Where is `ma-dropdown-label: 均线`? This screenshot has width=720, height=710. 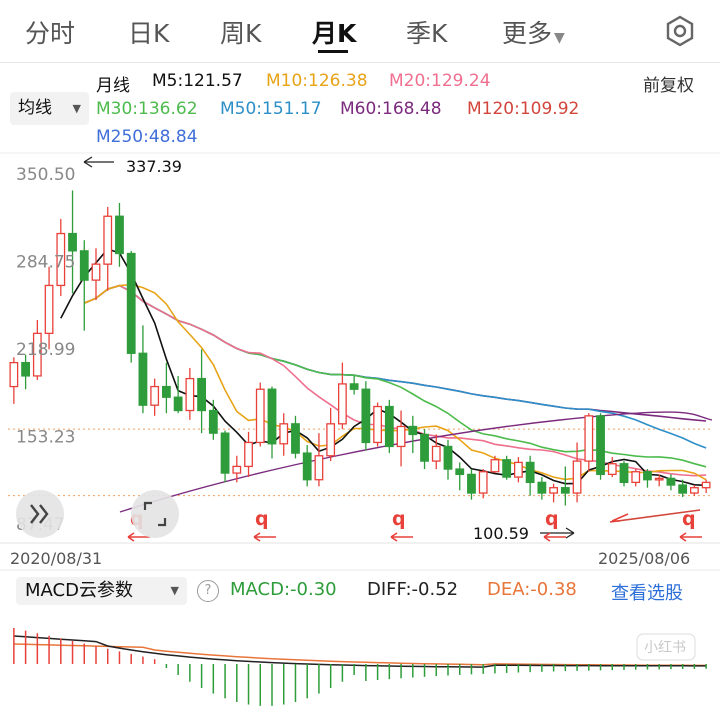
ma-dropdown-label: 均线 is located at coordinates (35, 108).